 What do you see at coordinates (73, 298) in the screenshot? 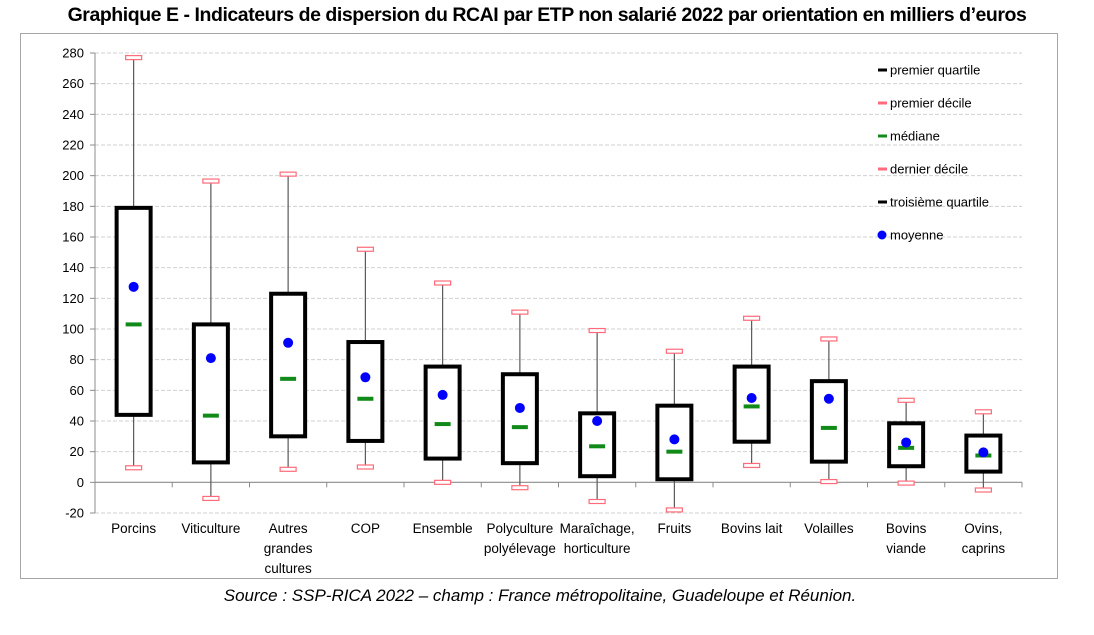
I see `y-tick-label: 120` at bounding box center [73, 298].